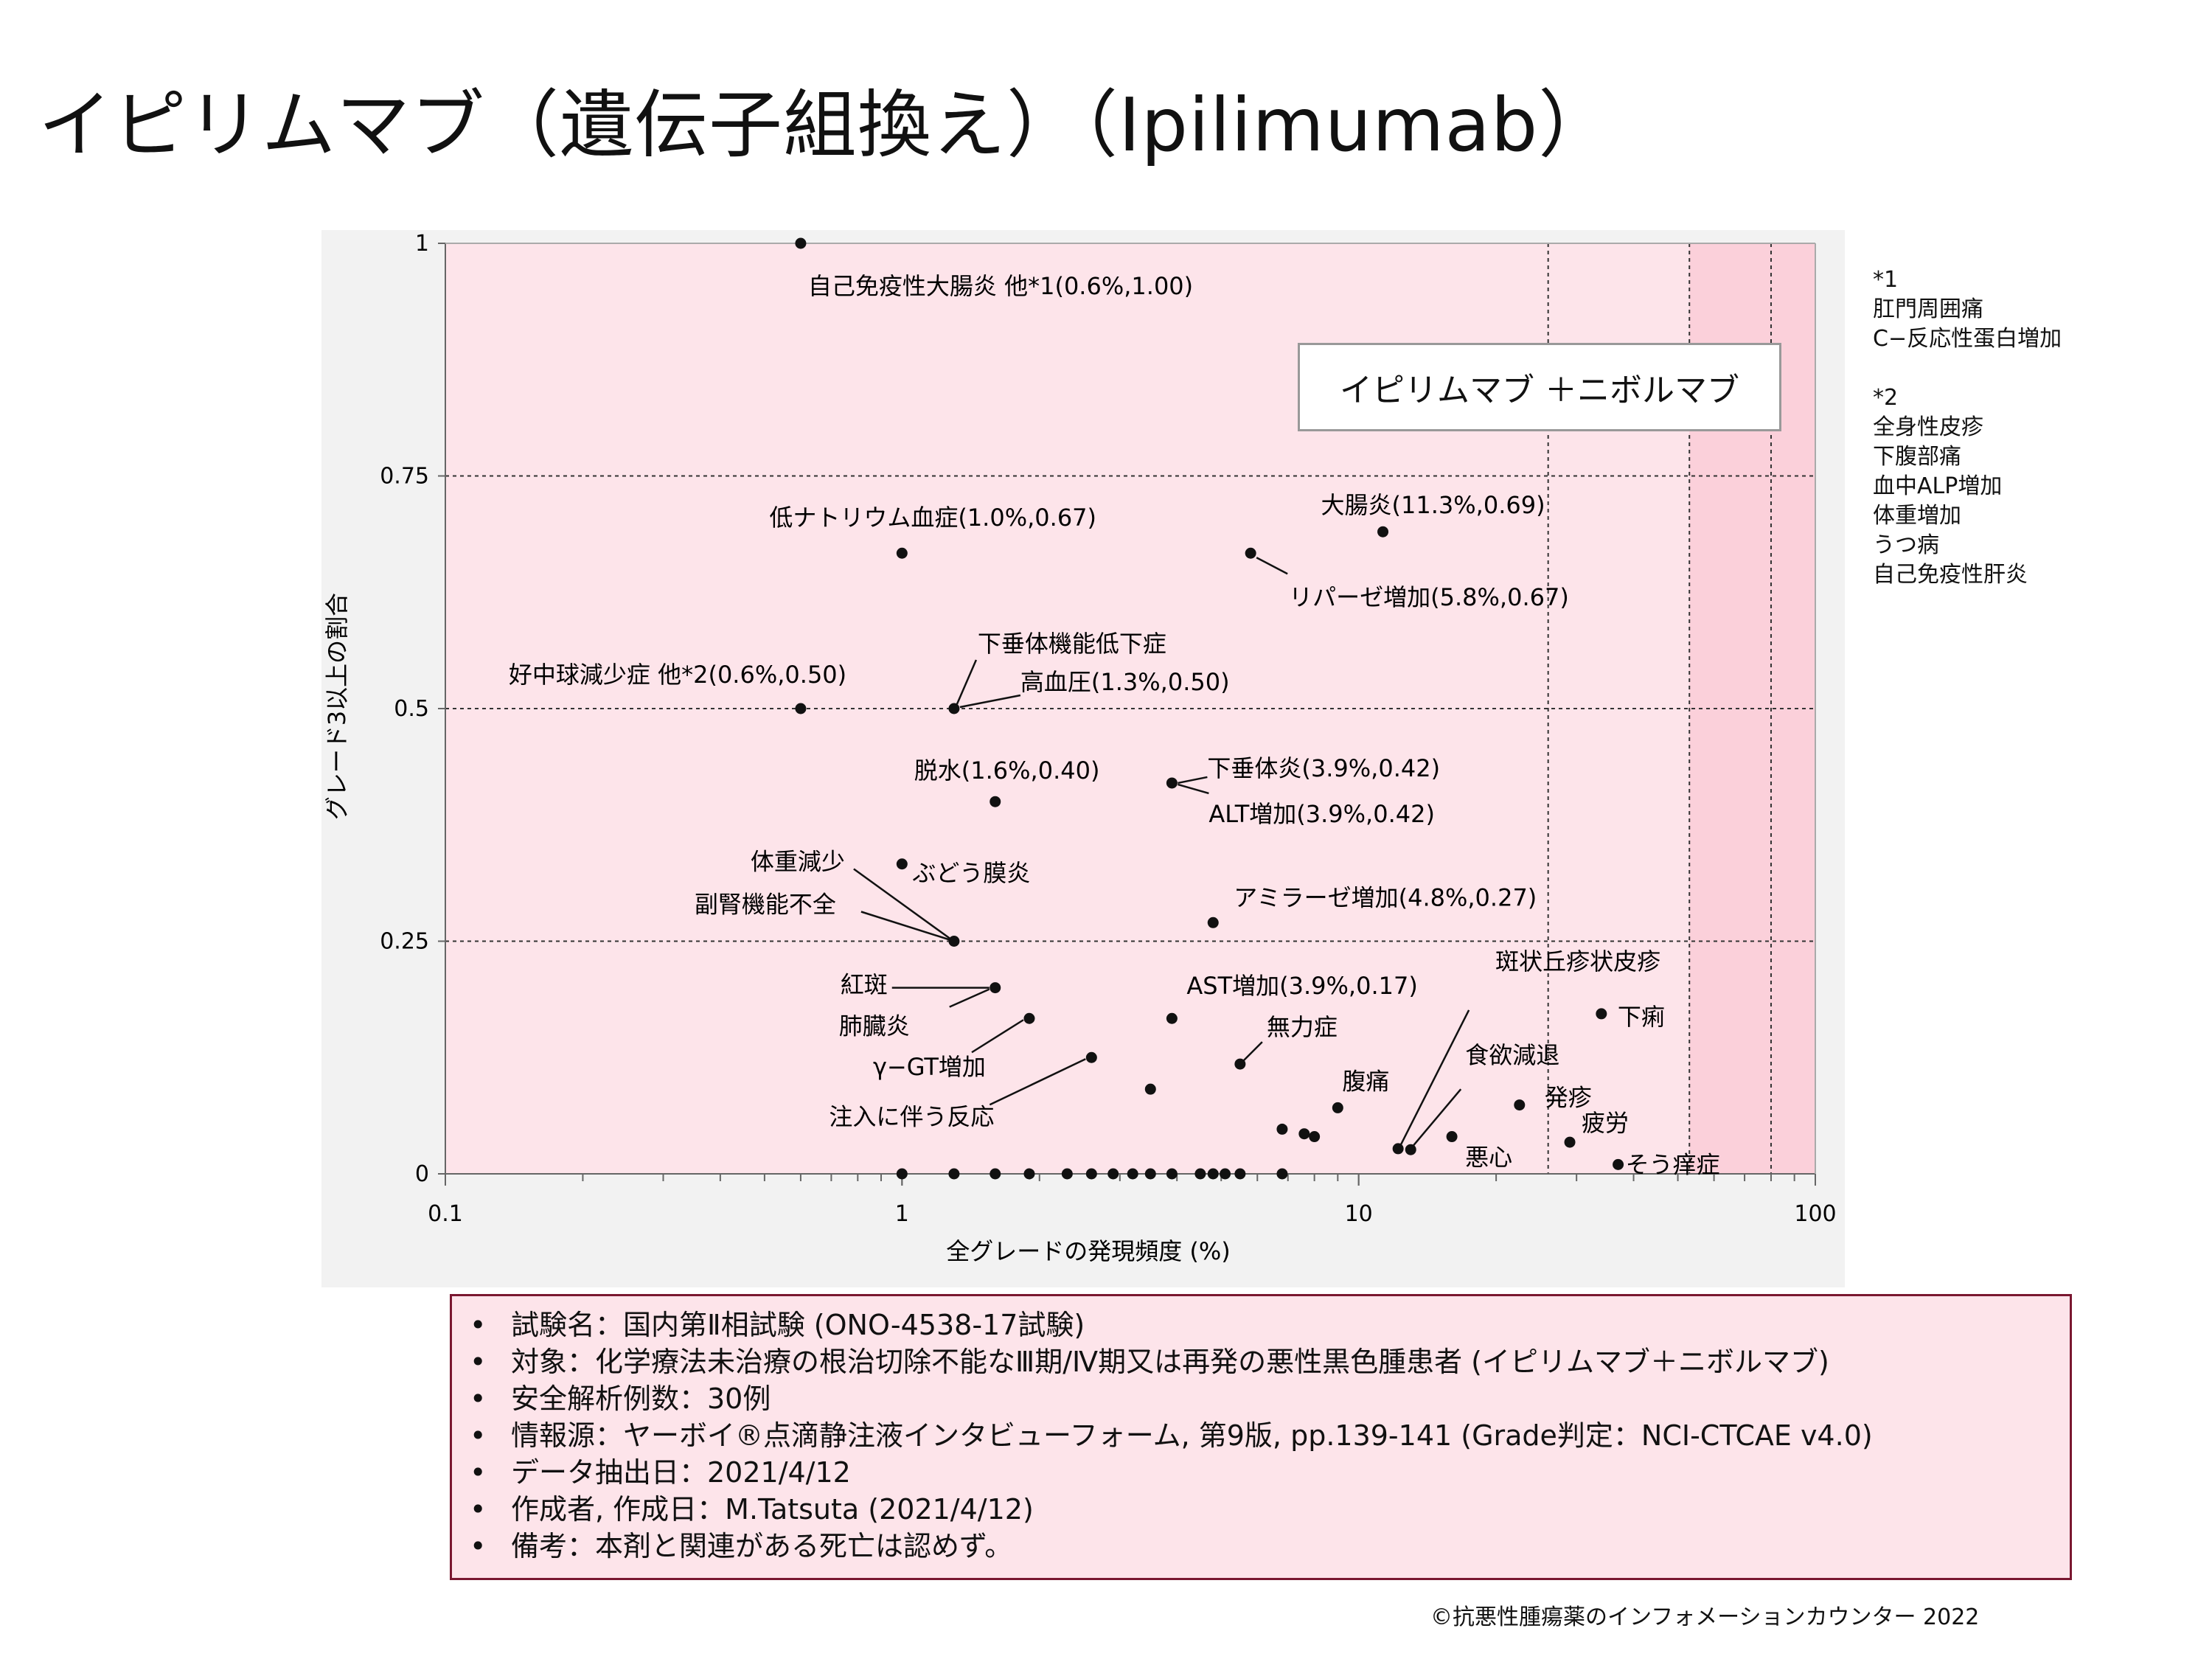 Image resolution: width=2212 pixels, height=1659 pixels. I want to click on x-tick-label: 0.1, so click(445, 1214).